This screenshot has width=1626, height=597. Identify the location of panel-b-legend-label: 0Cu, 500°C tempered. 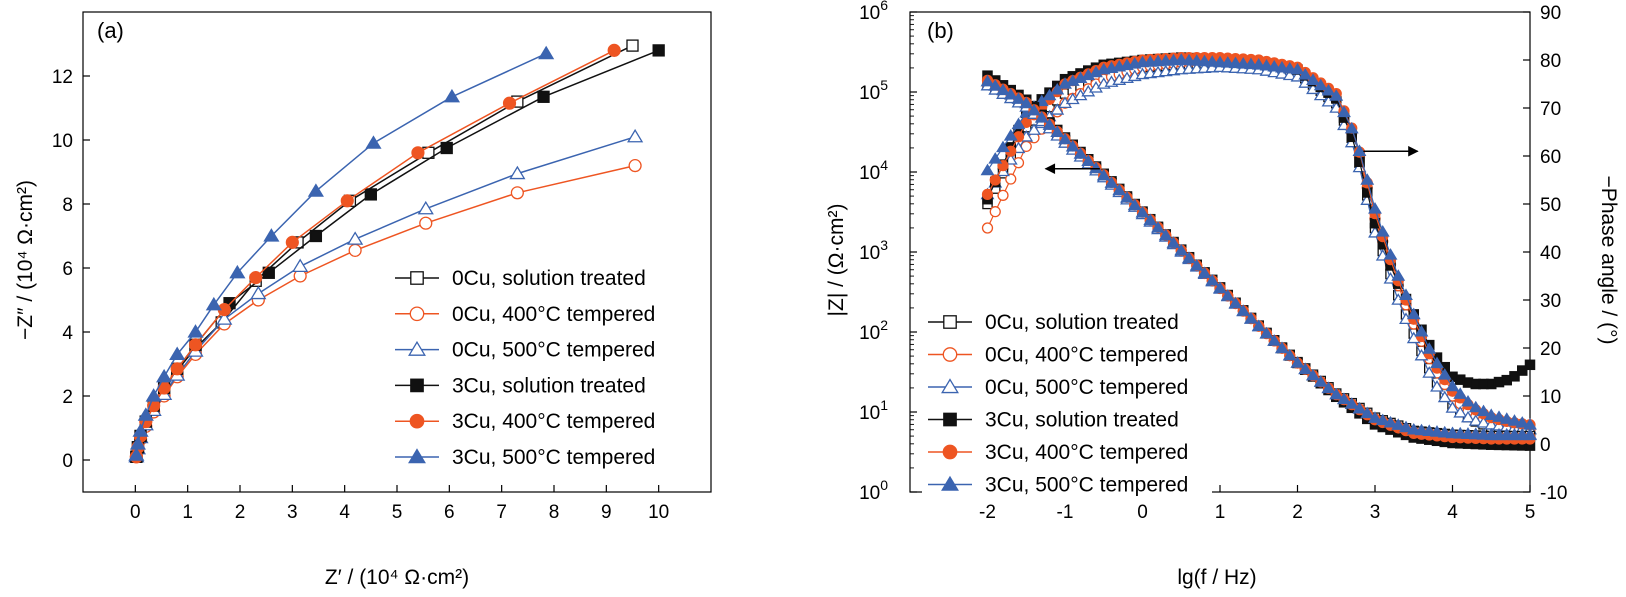
(1086, 387).